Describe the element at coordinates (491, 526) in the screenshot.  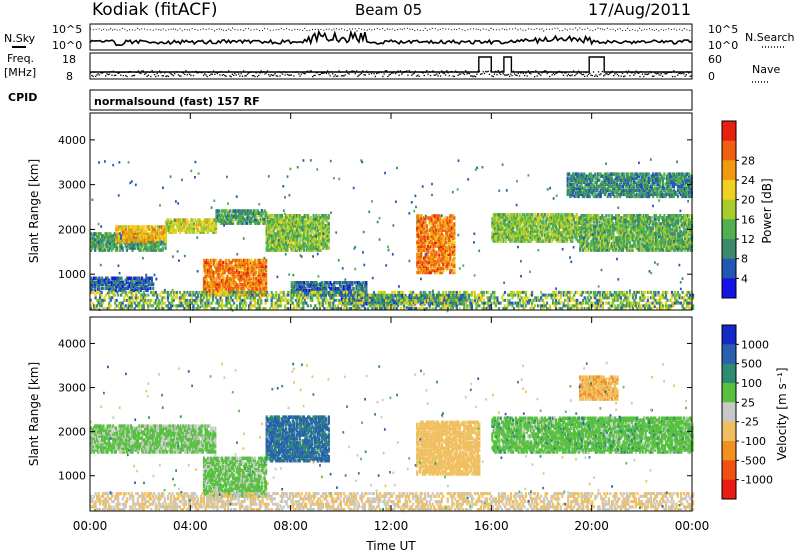
I see `x-tick-label: 16:00` at that location.